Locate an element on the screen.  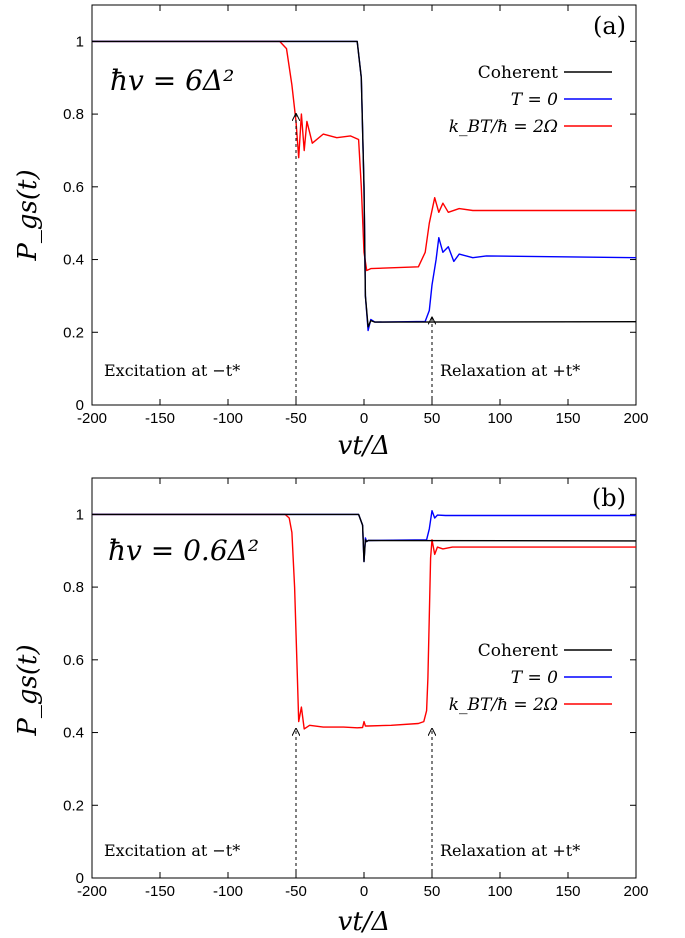
x-axis-label-a: vt/Δ is located at coordinates (364, 446).